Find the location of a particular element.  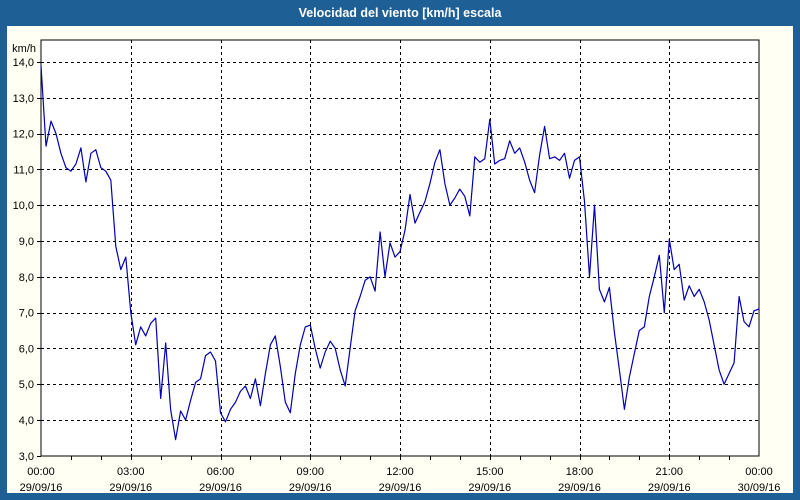

x-tick-time-label: 15:00 is located at coordinates (490, 472).